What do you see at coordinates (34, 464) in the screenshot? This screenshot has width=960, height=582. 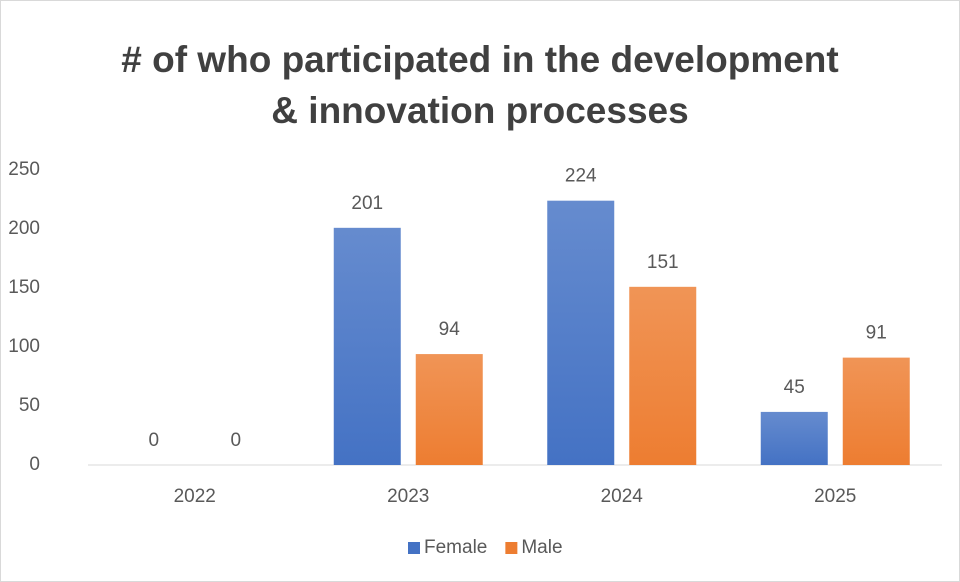 I see `y-tick-label: 0` at bounding box center [34, 464].